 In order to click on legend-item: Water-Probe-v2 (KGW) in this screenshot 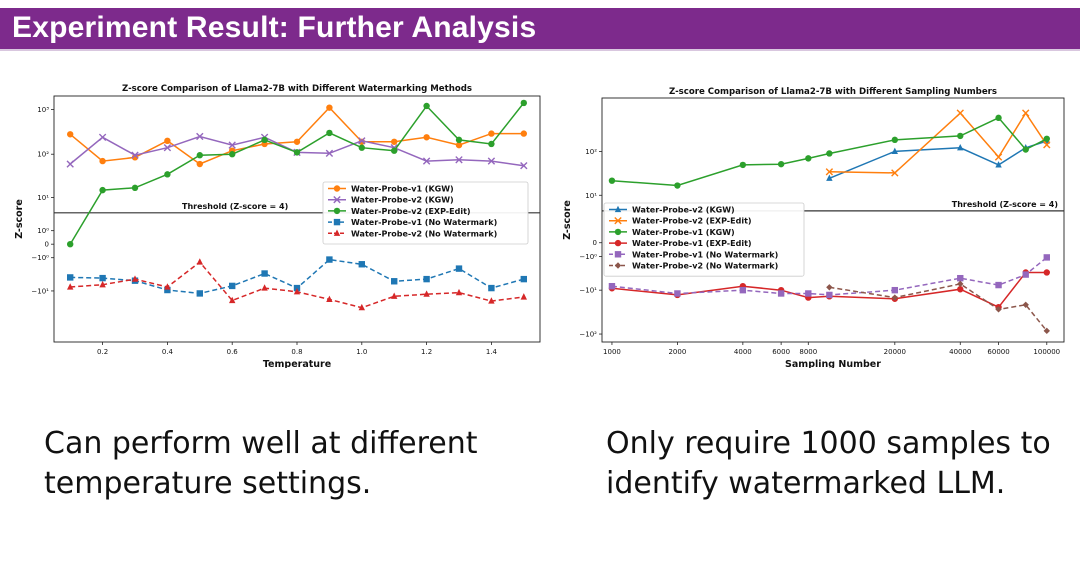, I will do `click(672, 210)`.